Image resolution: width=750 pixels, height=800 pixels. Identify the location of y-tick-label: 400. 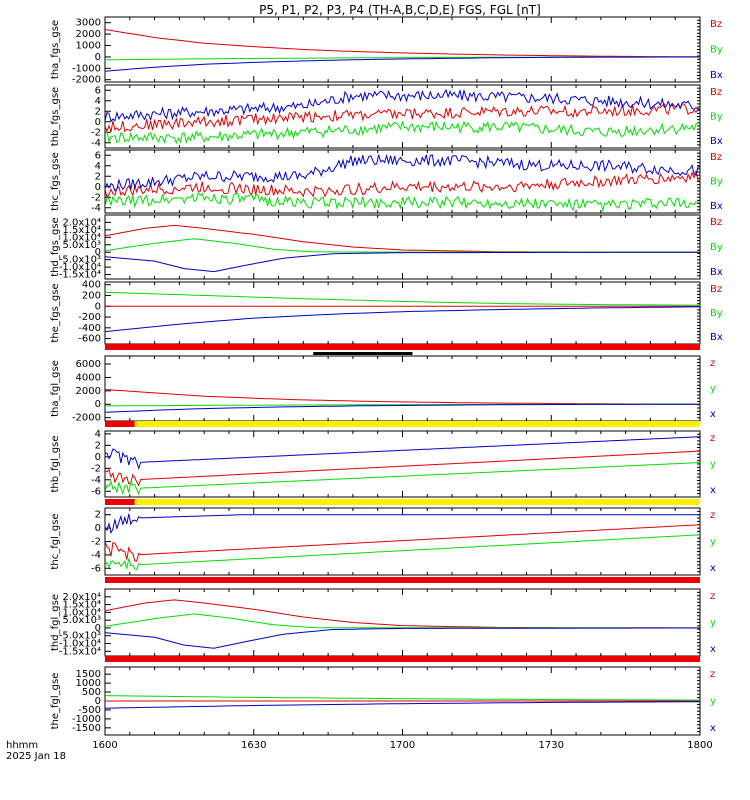
(91, 285).